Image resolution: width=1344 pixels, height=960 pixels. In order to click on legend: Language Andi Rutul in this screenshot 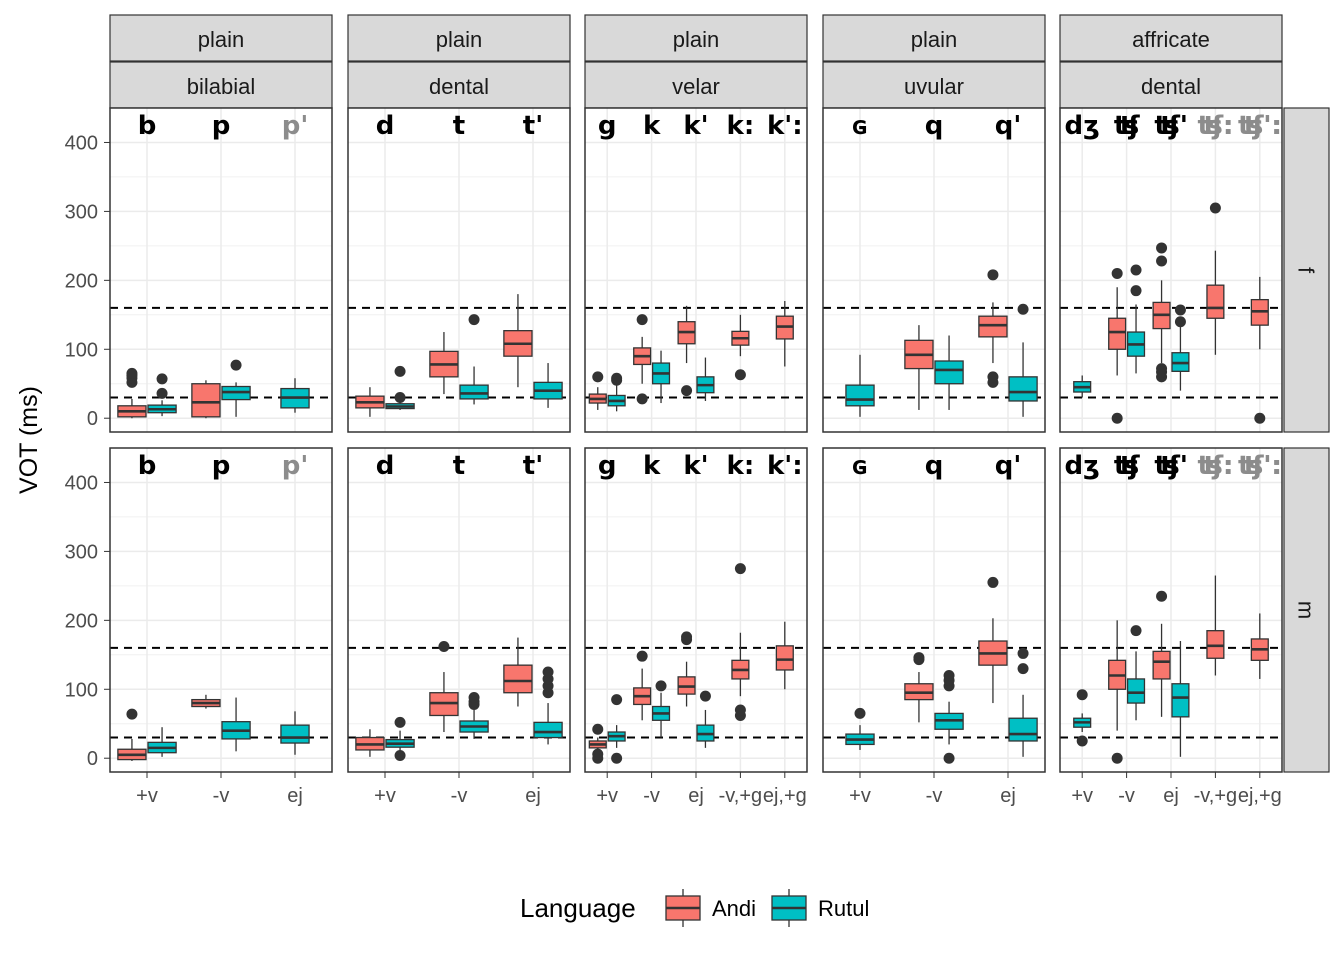, I will do `click(694, 908)`.